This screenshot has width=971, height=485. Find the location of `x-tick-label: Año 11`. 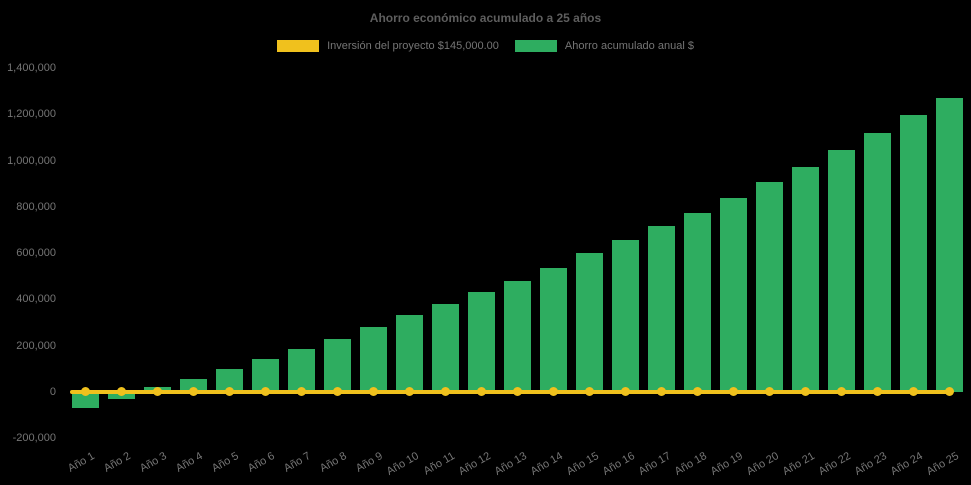

x-tick-label: Año 11 is located at coordinates (439, 464).